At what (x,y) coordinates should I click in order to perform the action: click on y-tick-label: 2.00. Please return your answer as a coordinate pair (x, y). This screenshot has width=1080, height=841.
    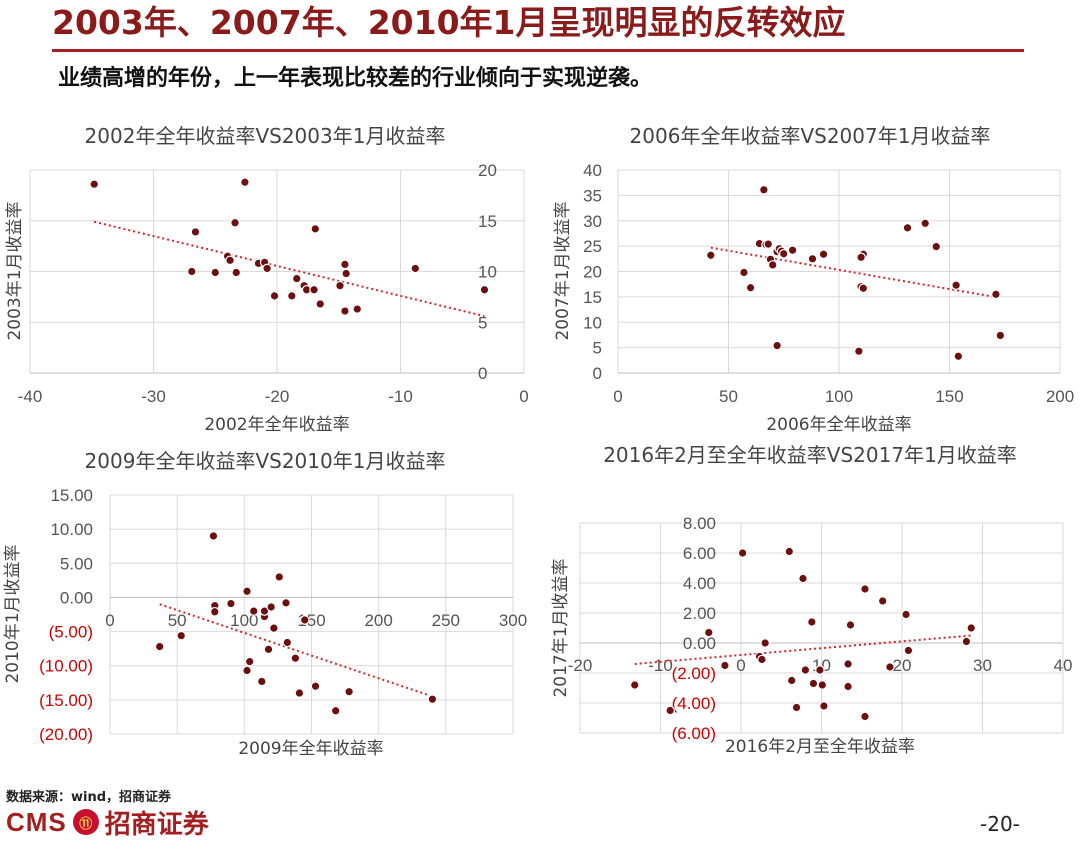
    Looking at the image, I should click on (699, 613).